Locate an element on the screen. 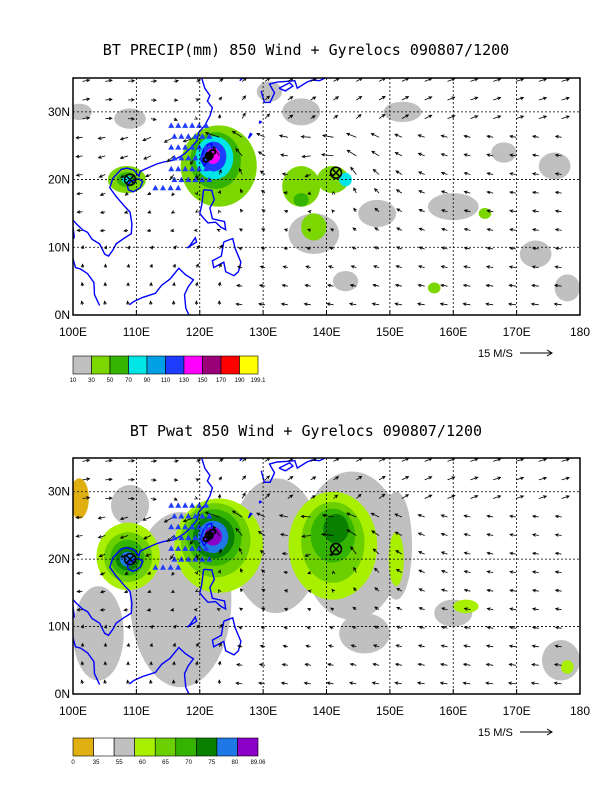 The height and width of the screenshot is (792, 612). colorbar: 0 35 55 60 65 70 75 80 89.06 is located at coordinates (168, 751).